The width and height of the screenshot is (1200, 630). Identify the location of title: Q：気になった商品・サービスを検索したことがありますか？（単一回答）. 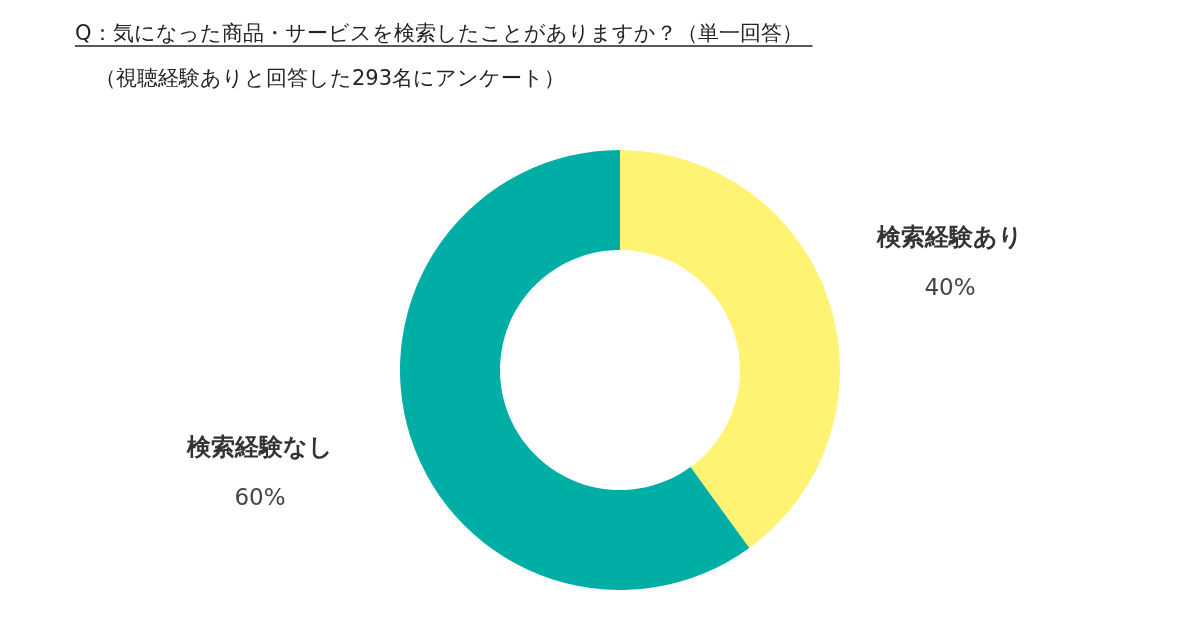
(439, 33).